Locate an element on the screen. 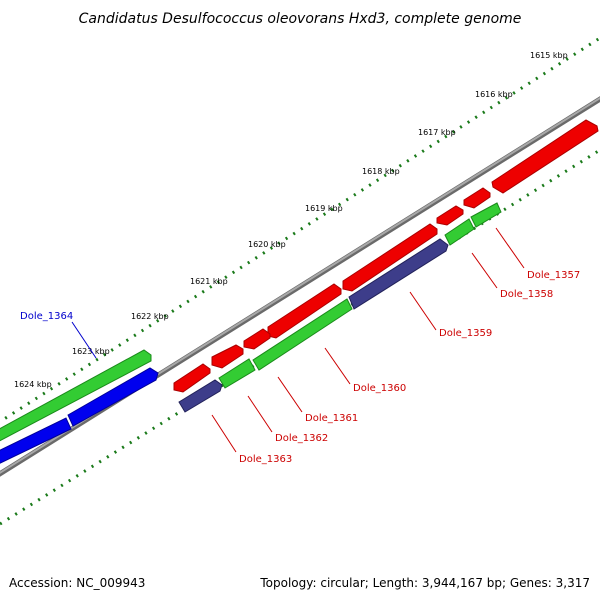 This screenshot has height=600, width=600. gene-1357-arrow is located at coordinates (545, 156).